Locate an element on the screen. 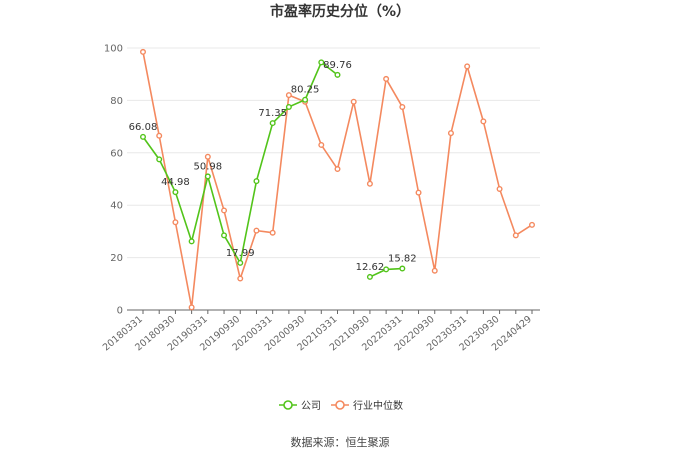 The height and width of the screenshot is (460, 680). y-tick-label: 20 is located at coordinates (116, 258).